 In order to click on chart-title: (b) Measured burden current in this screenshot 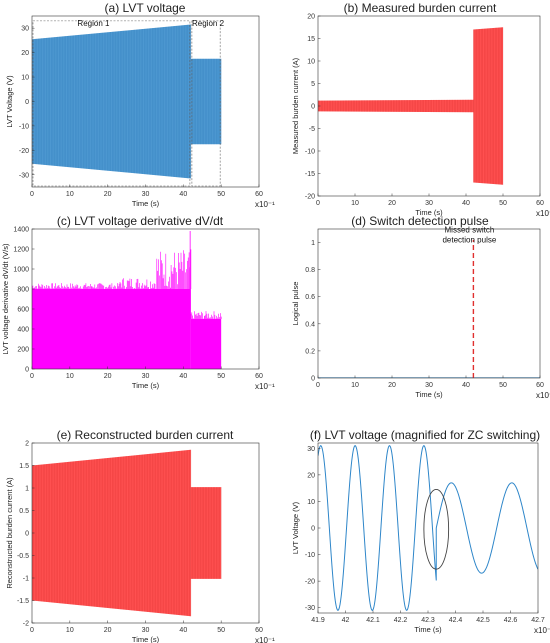, I will do `click(420, 8)`.